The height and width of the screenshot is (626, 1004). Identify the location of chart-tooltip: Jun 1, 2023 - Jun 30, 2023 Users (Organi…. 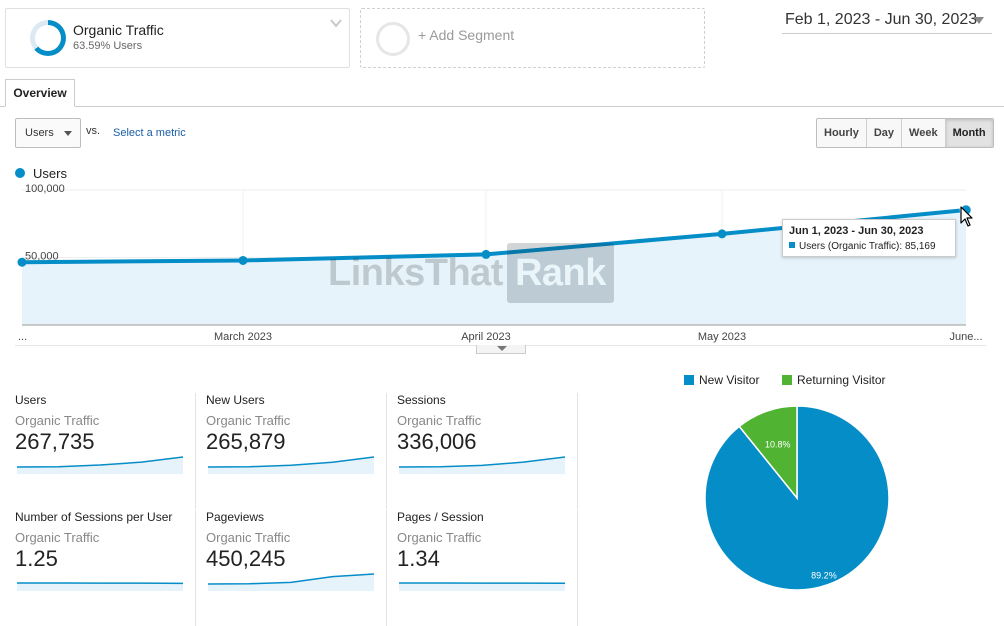
(869, 238).